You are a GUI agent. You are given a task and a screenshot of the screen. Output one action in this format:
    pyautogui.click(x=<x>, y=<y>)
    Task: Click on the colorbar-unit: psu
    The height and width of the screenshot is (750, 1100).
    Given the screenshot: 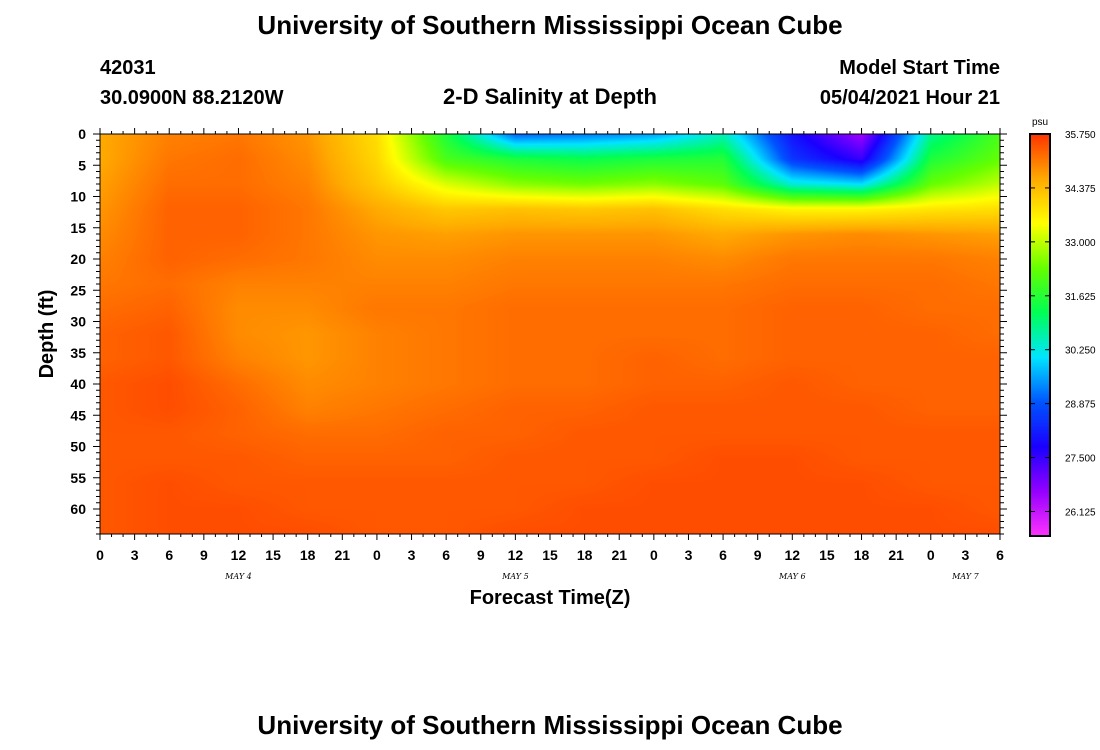 What is the action you would take?
    pyautogui.click(x=1040, y=122)
    